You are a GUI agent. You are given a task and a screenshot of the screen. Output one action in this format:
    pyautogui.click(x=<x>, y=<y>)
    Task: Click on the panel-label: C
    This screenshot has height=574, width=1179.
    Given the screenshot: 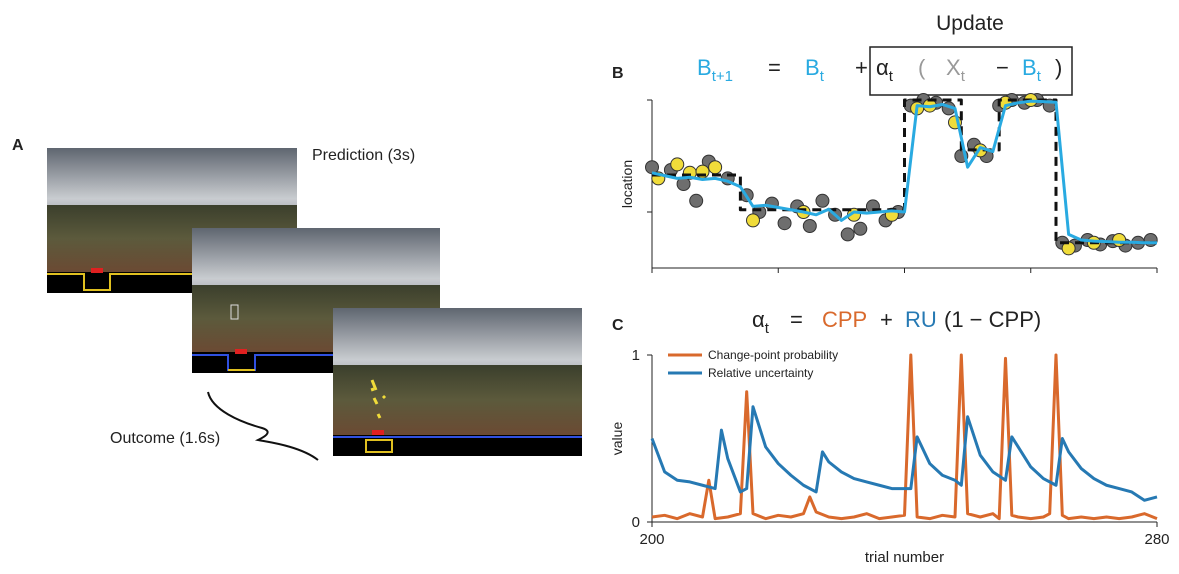 What is the action you would take?
    pyautogui.click(x=618, y=325)
    